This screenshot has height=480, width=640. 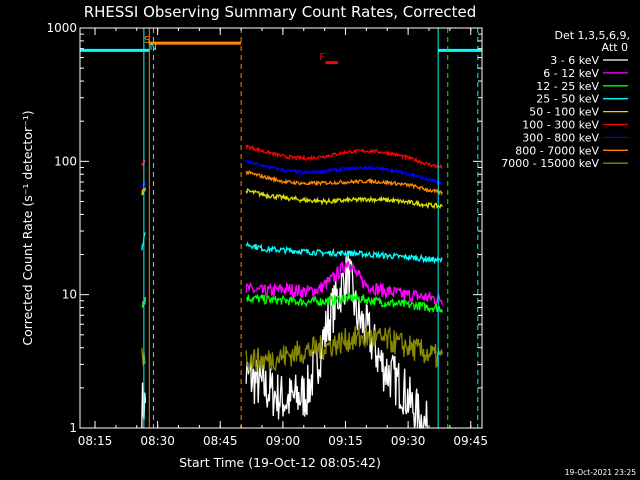 What do you see at coordinates (592, 35) in the screenshot?
I see `legend-header-line-1: Det 1,3,5,6,9,` at bounding box center [592, 35].